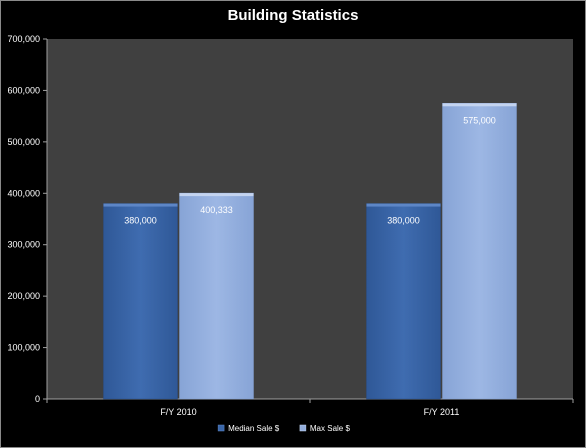 Image resolution: width=586 pixels, height=448 pixels. What do you see at coordinates (23, 296) in the screenshot?
I see `y-tick-label: 200,000` at bounding box center [23, 296].